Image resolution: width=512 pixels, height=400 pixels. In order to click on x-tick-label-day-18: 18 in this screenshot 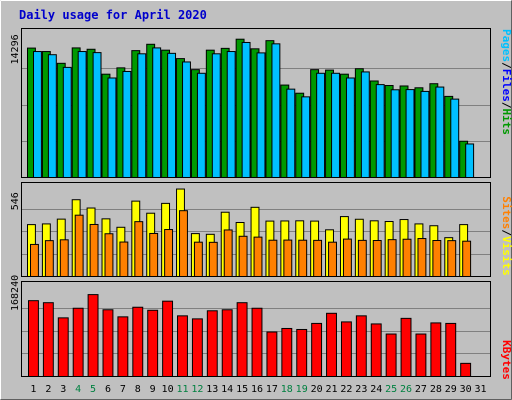, I will do `click(287, 389)`.